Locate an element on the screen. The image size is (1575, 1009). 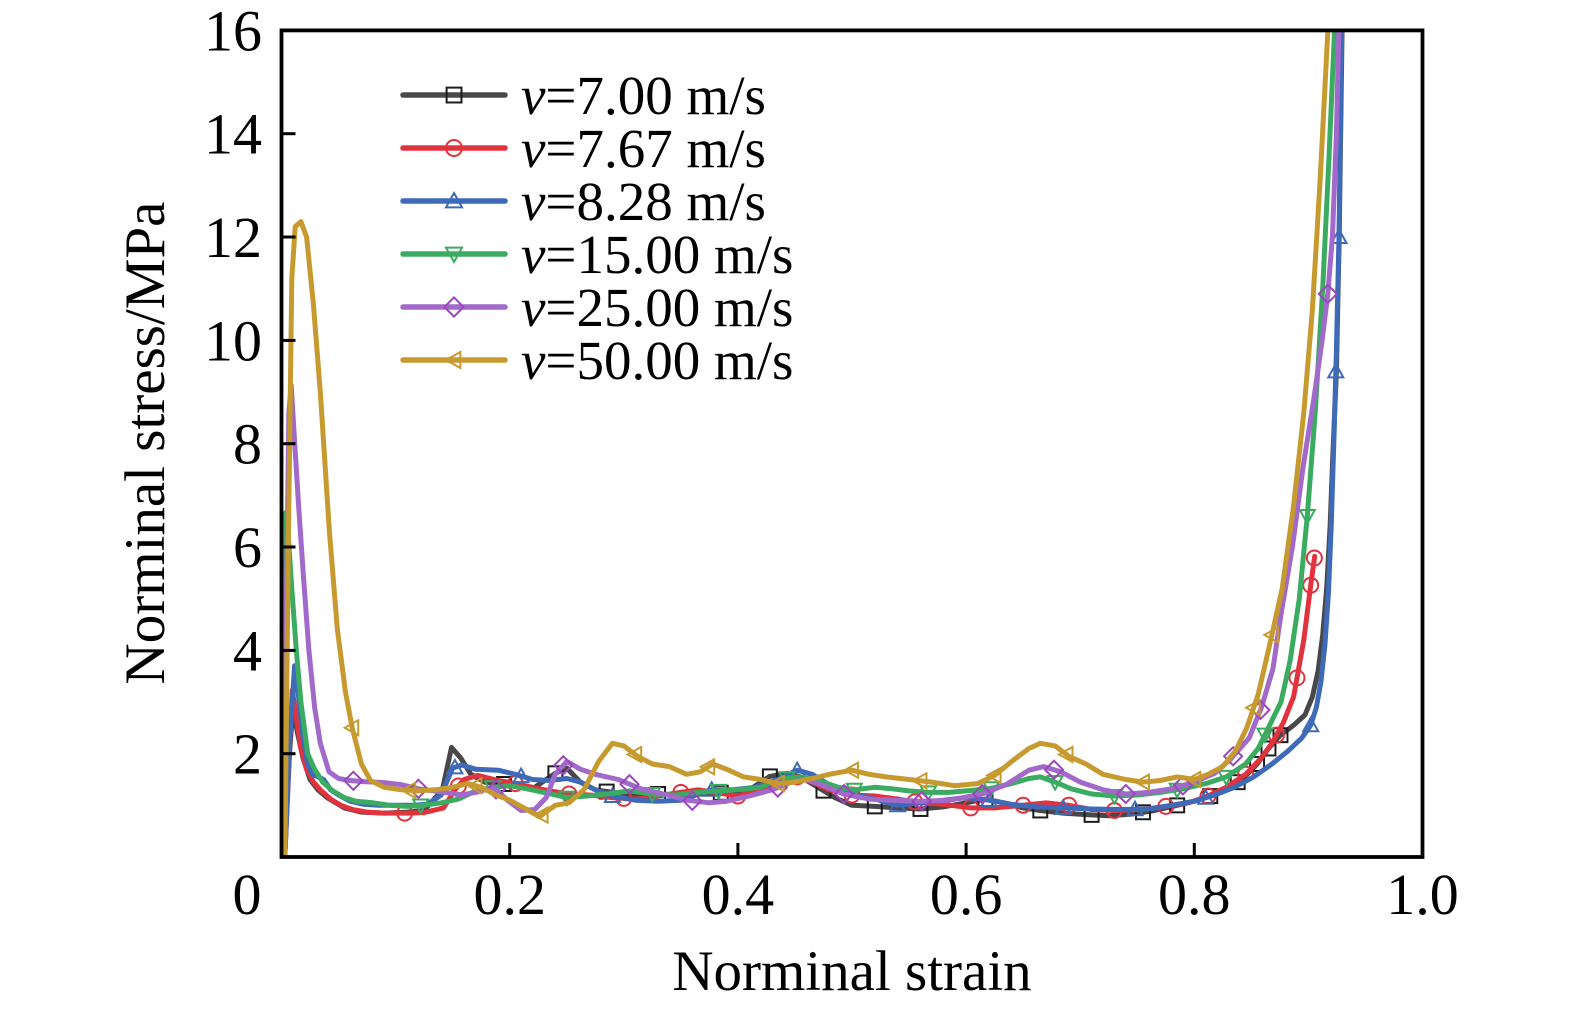
svg-text: 4 is located at coordinates (247, 650).